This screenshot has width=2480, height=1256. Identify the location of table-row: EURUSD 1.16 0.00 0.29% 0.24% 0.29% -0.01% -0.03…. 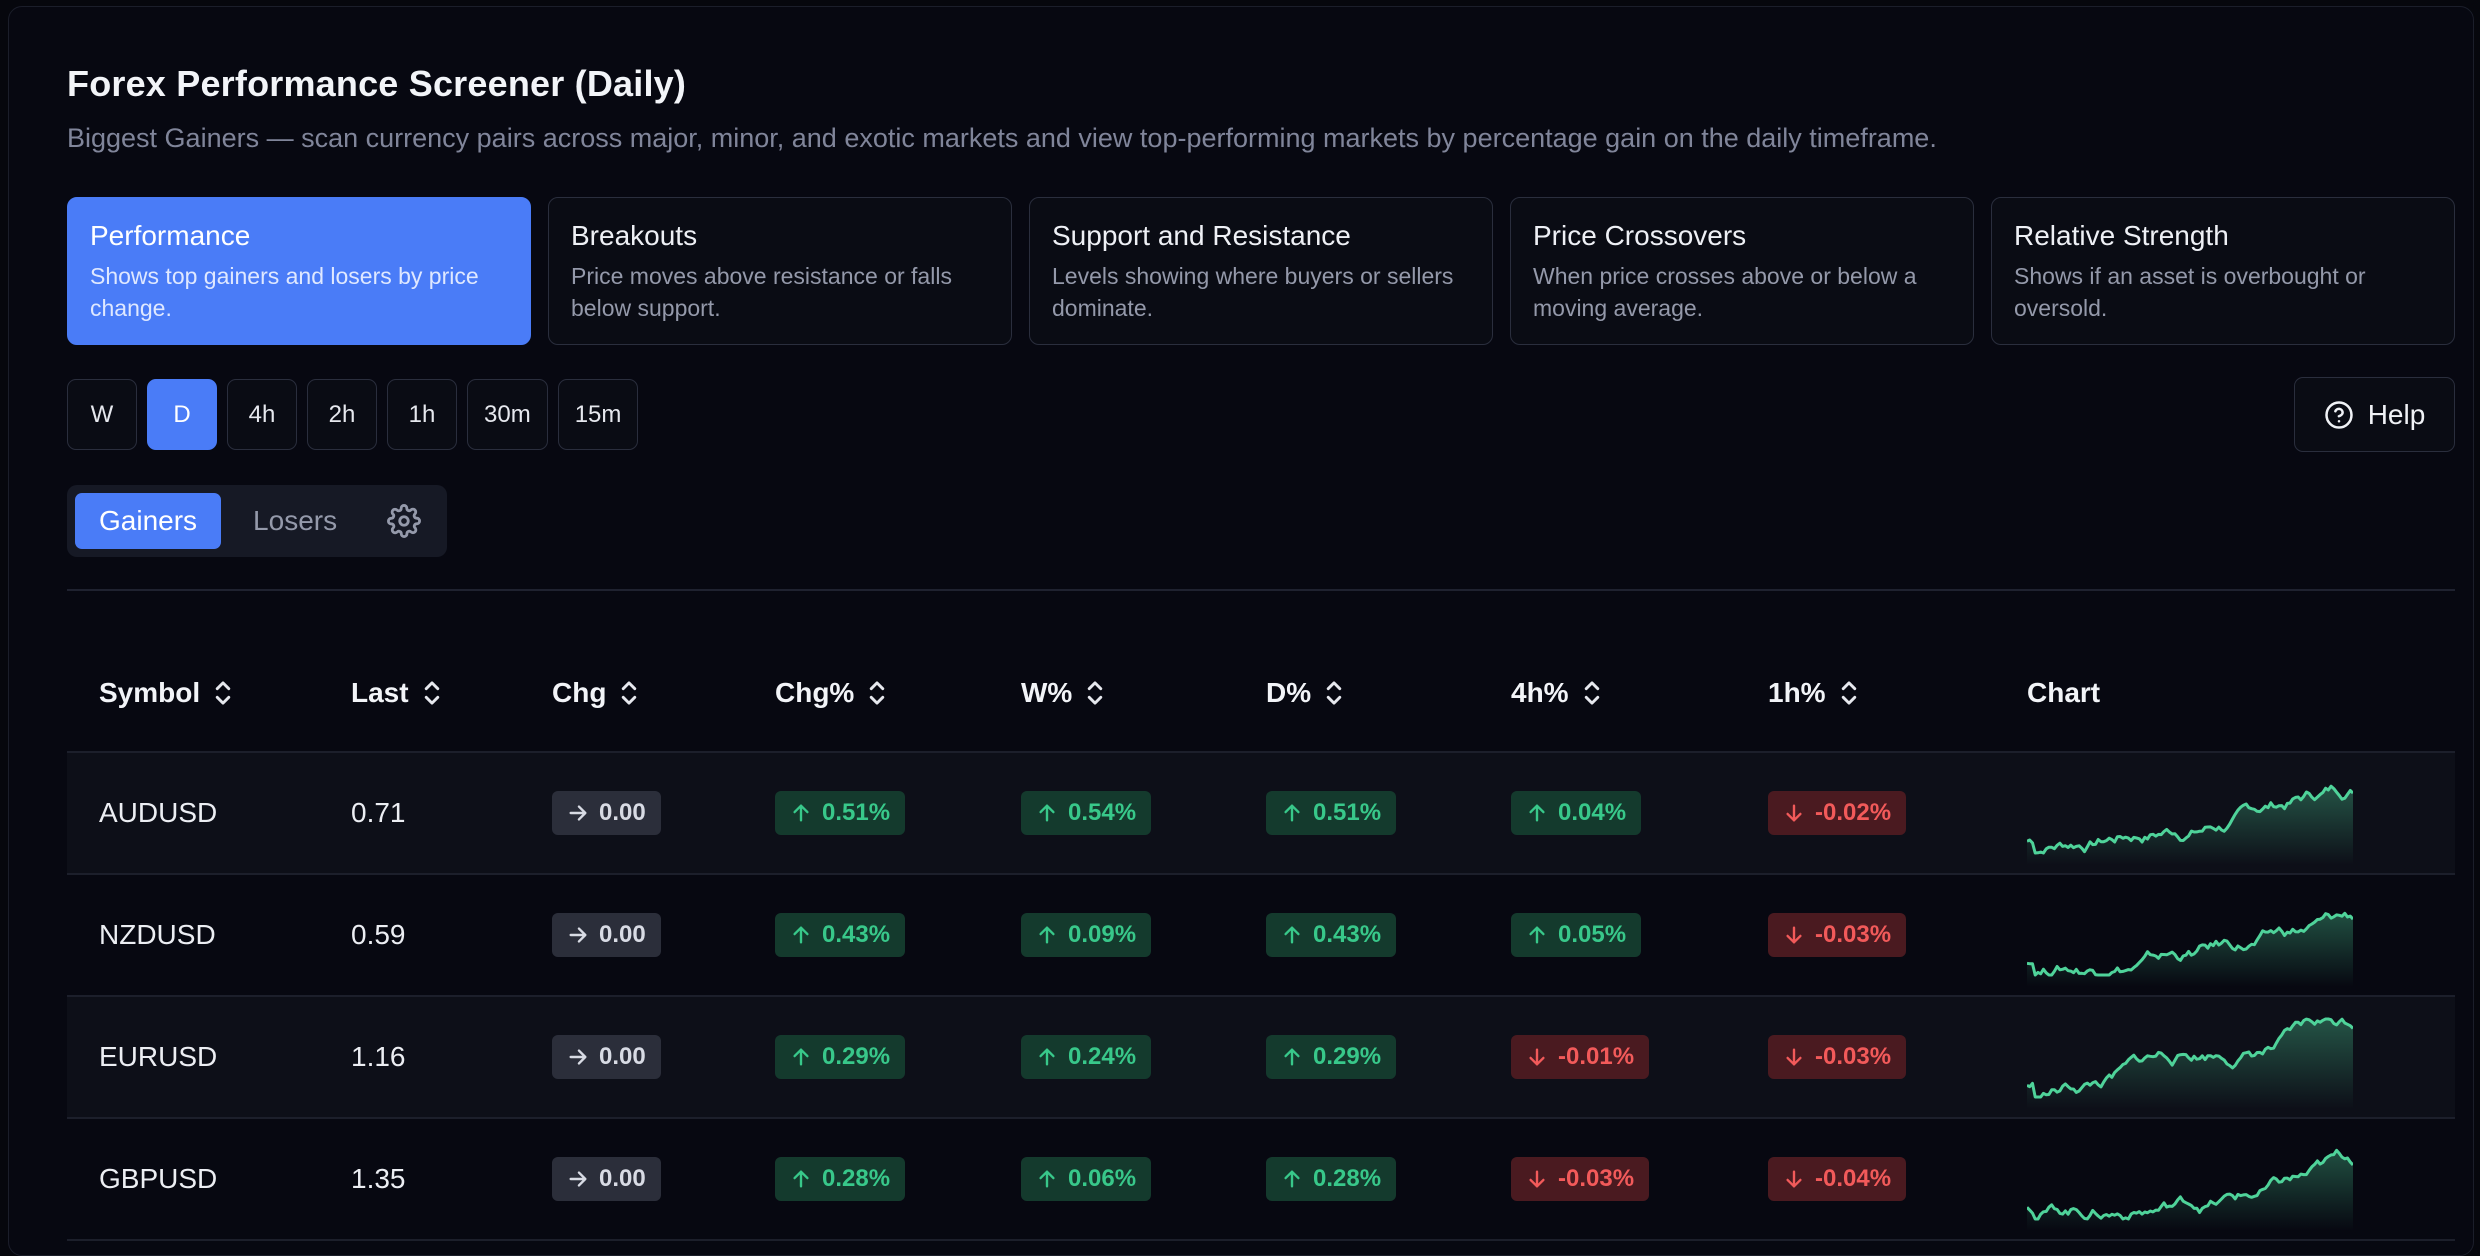
(1261, 1058).